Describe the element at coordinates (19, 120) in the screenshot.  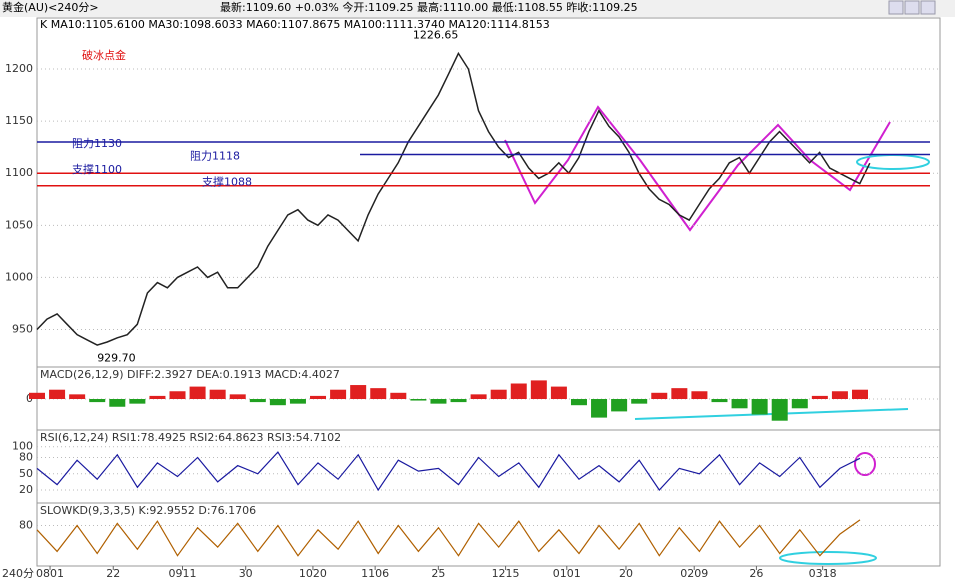
I see `y-tick-label: 1150` at that location.